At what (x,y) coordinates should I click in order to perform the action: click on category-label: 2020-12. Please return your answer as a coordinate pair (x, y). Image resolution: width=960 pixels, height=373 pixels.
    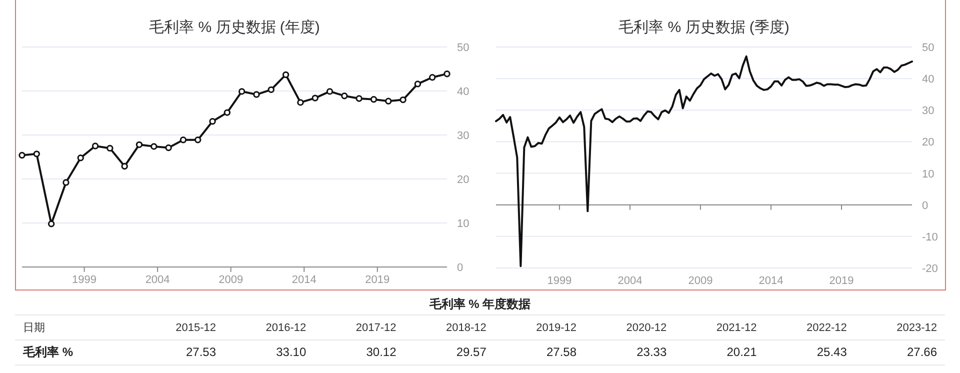
    Looking at the image, I should click on (646, 328).